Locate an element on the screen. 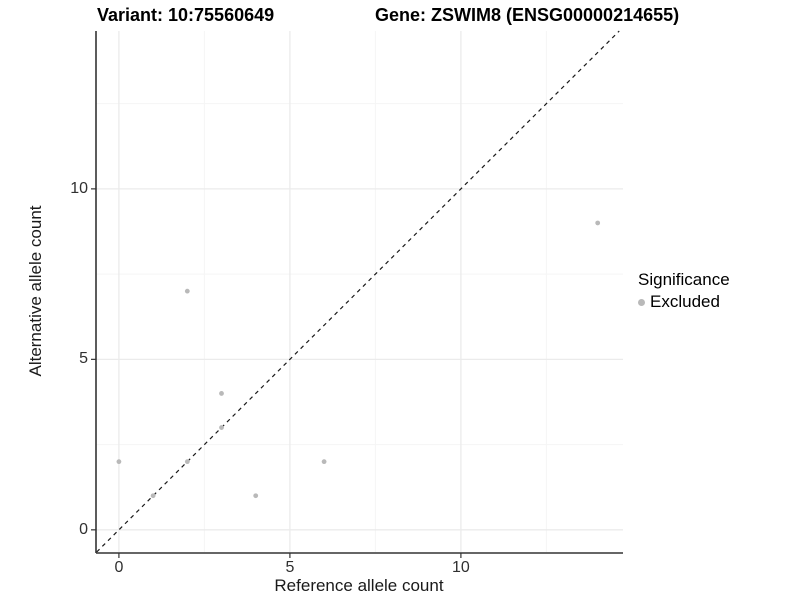  x-tick-label: 0 is located at coordinates (119, 567).